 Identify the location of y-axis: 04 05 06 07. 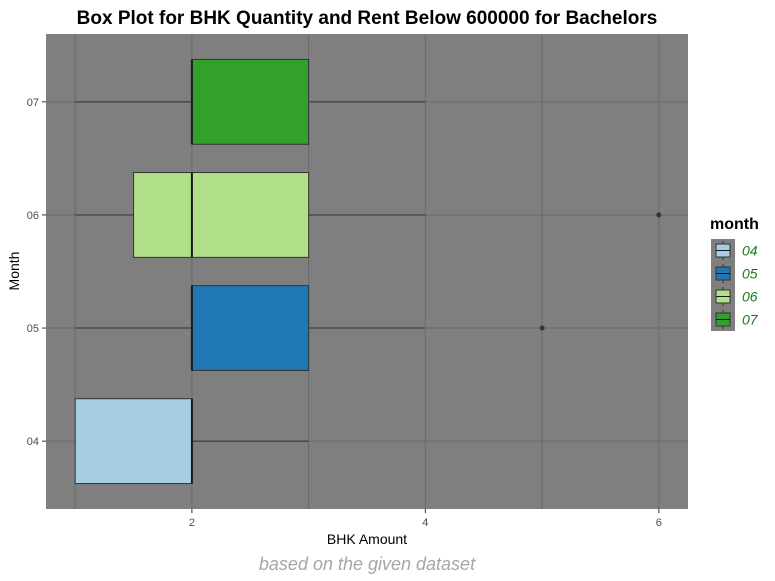
(36, 272).